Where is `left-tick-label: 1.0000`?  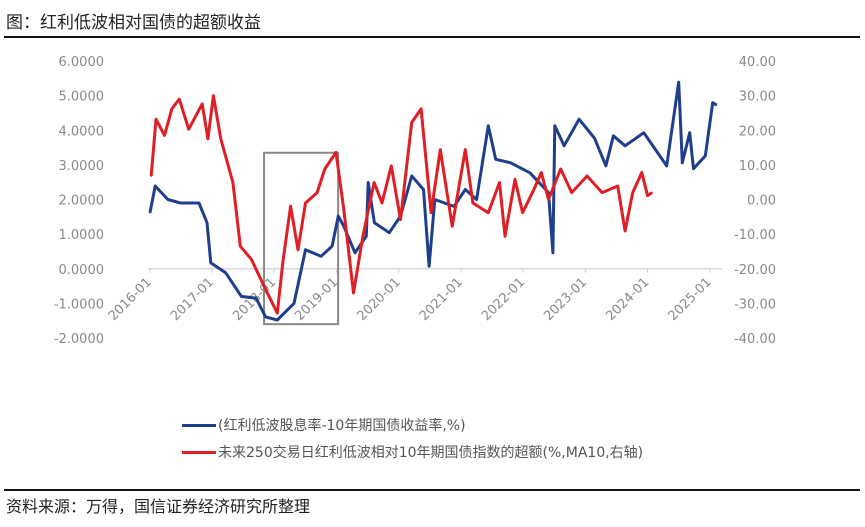
left-tick-label: 1.0000 is located at coordinates (82, 235).